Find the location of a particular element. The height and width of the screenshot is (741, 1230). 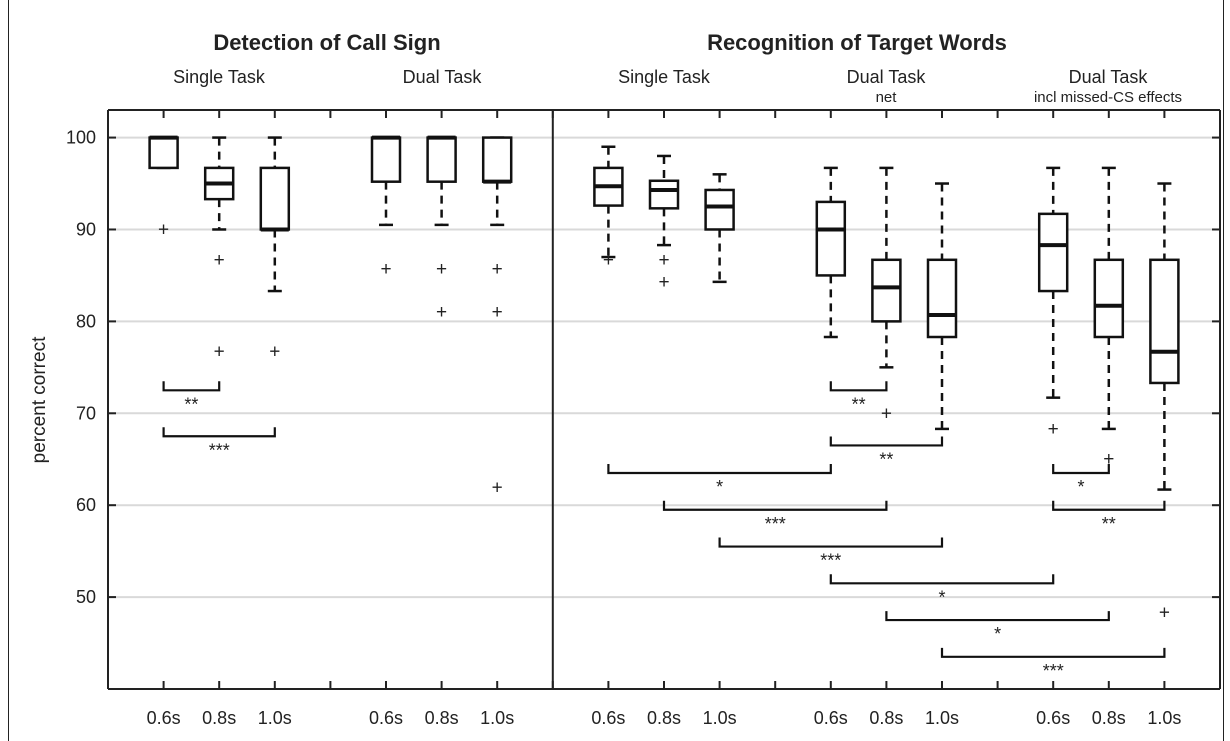

box-19: + is located at coordinates (1164, 403).